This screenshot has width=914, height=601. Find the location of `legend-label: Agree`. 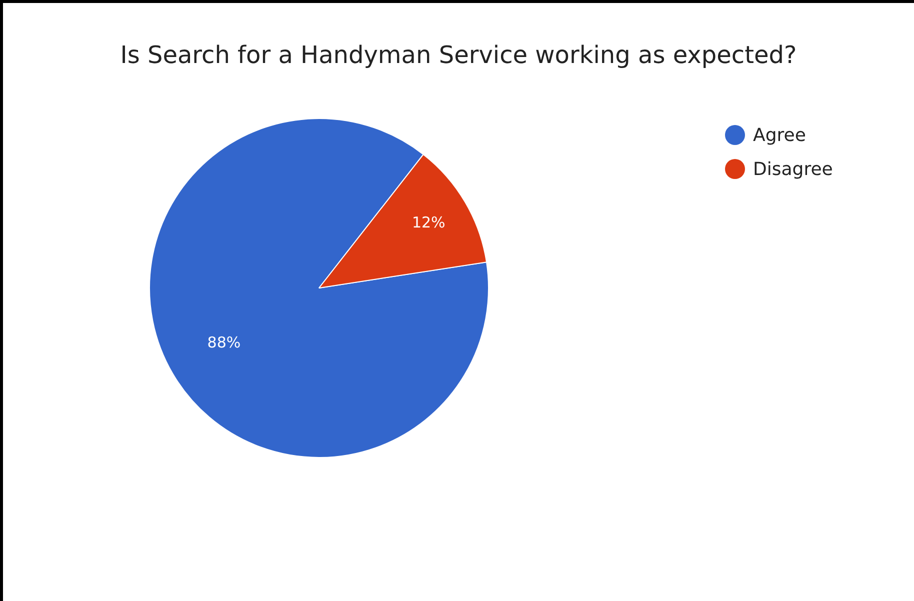

legend-label: Agree is located at coordinates (779, 135).